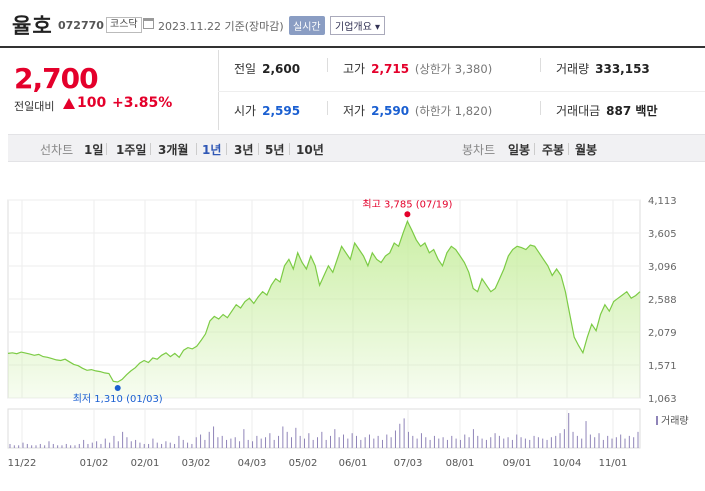 The image size is (705, 491). I want to click on period-3m: 3개월, so click(173, 150).